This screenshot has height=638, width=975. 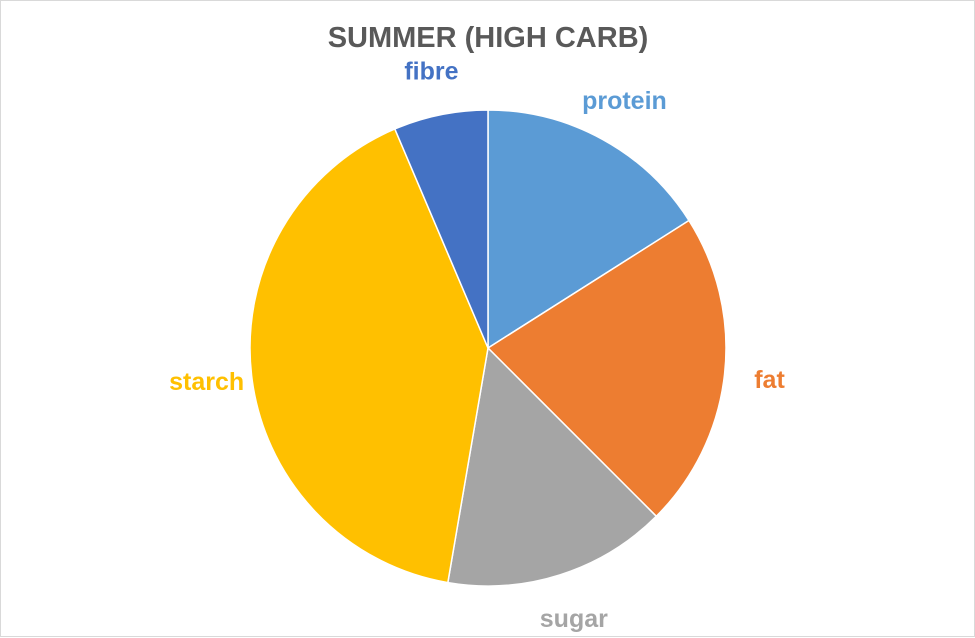 I want to click on chart-title: SUMMER (HIGH CARB), so click(x=488, y=38).